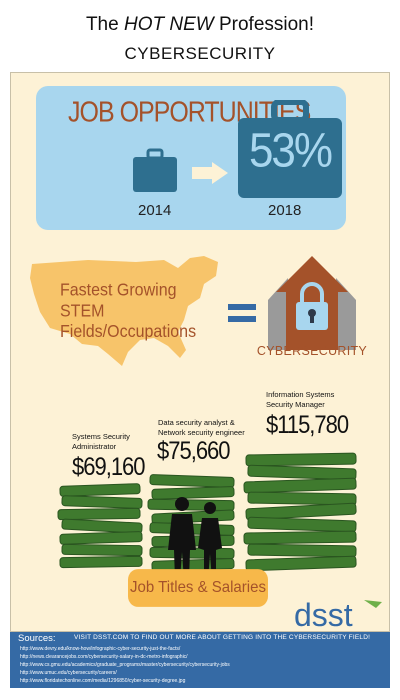  Describe the element at coordinates (102, 24) in the screenshot. I see `title-prefix: The` at that location.